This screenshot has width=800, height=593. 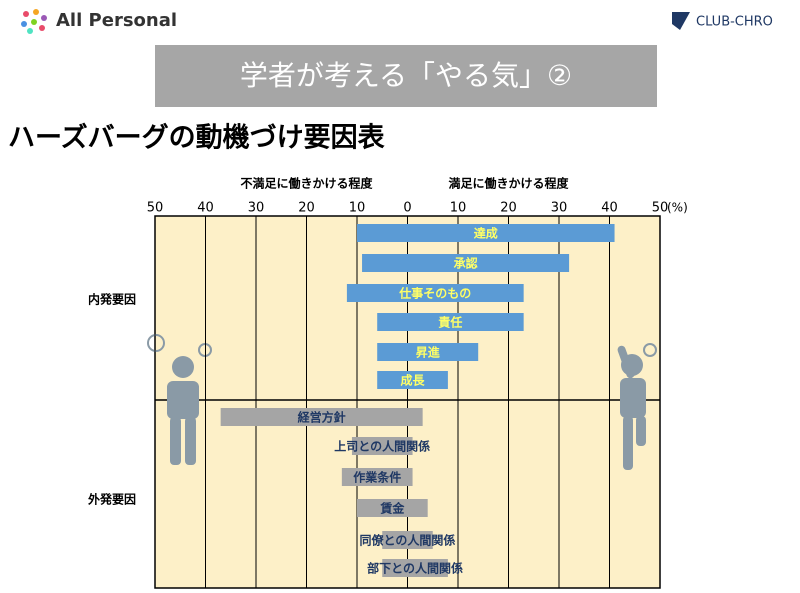 I want to click on bar-label: 部下との人間関係, so click(x=415, y=568).